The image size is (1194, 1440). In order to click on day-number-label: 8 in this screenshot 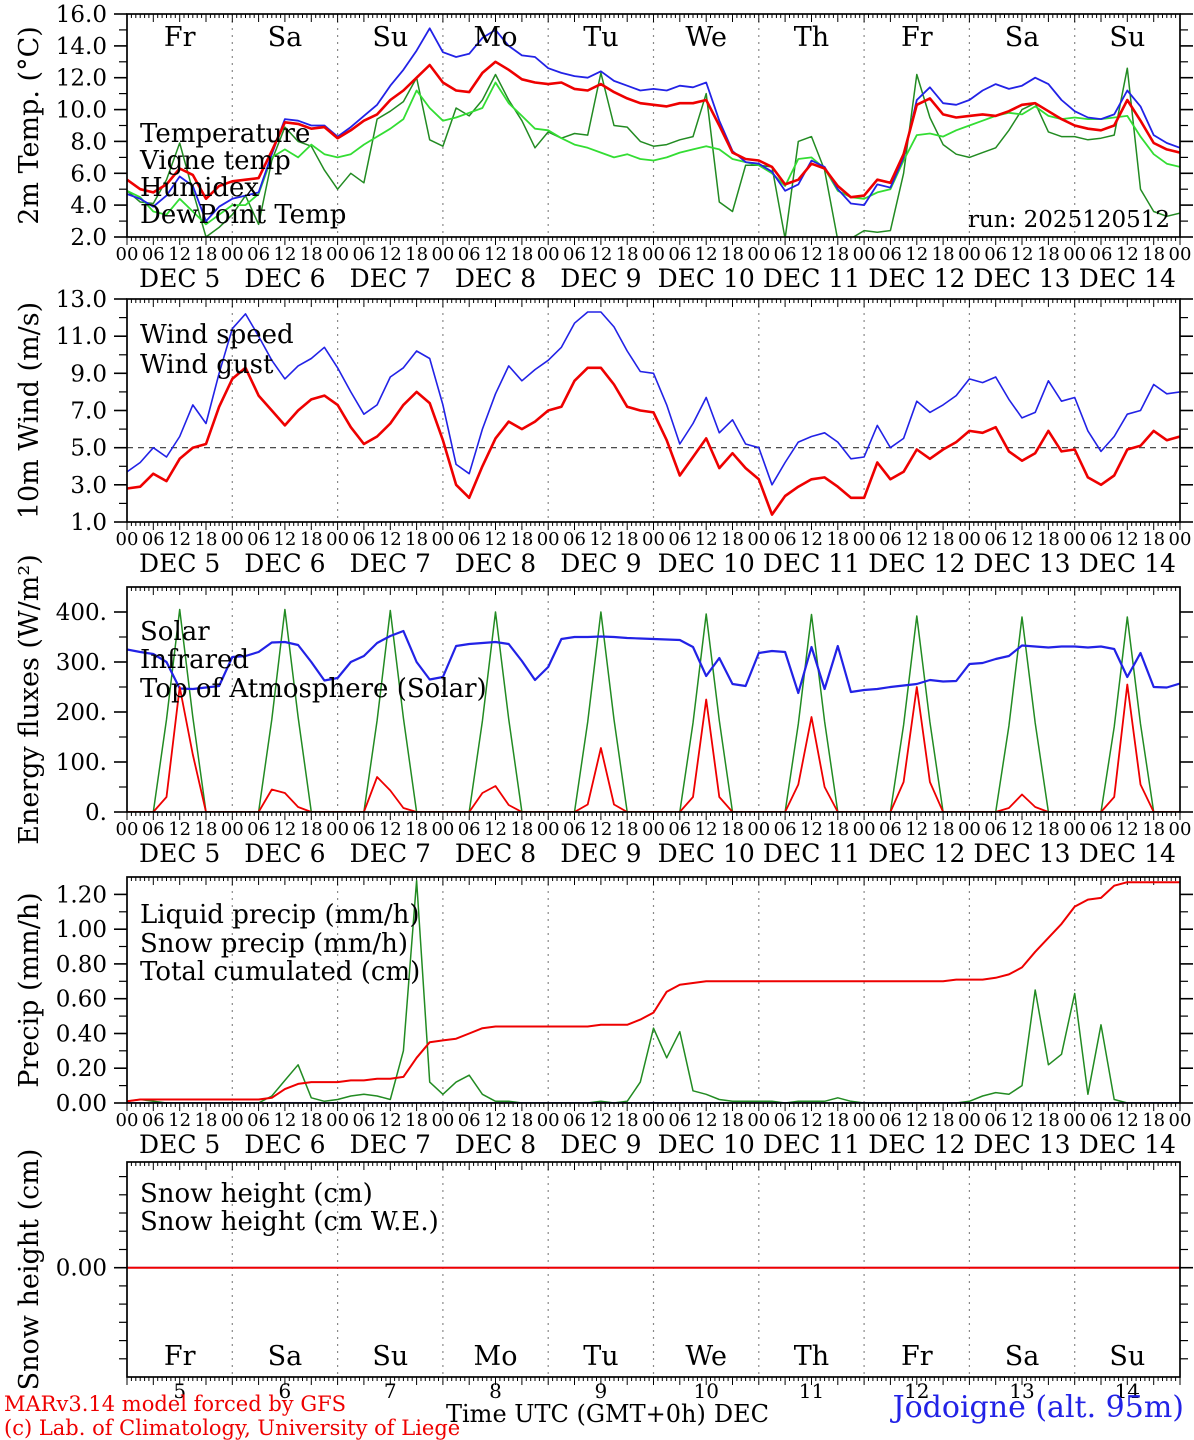, I will do `click(495, 1391)`.